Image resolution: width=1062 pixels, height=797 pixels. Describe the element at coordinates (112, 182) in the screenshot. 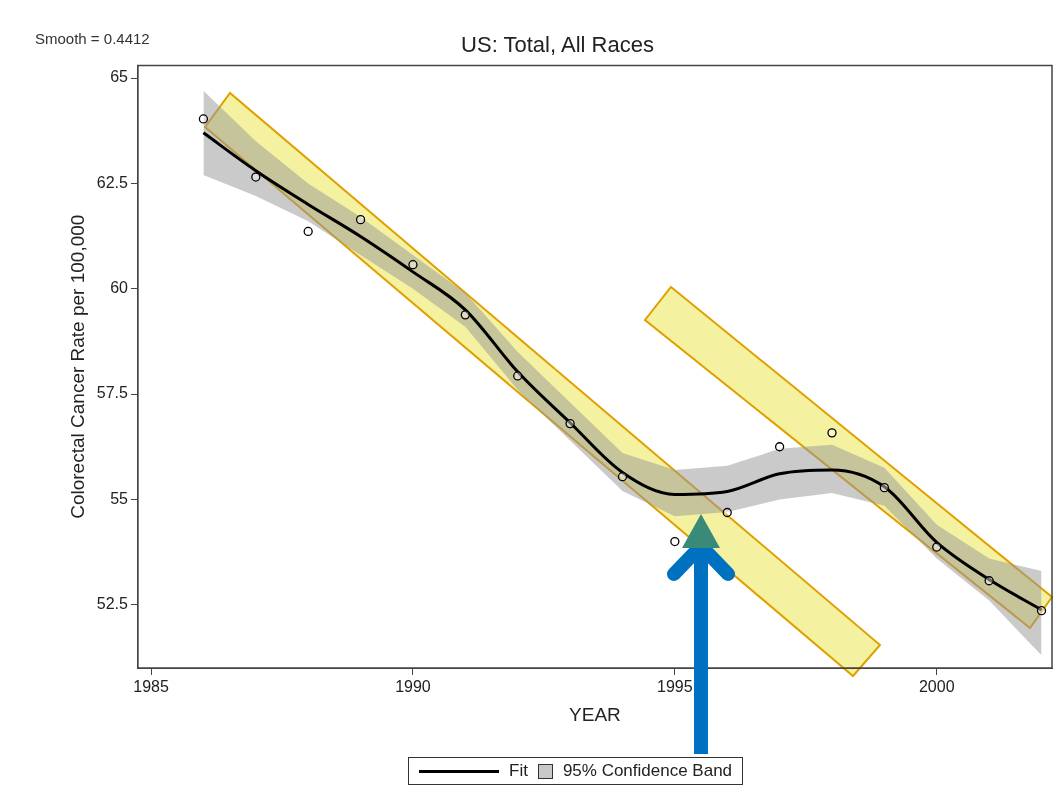

I see `y-tick-label: 62.5` at that location.